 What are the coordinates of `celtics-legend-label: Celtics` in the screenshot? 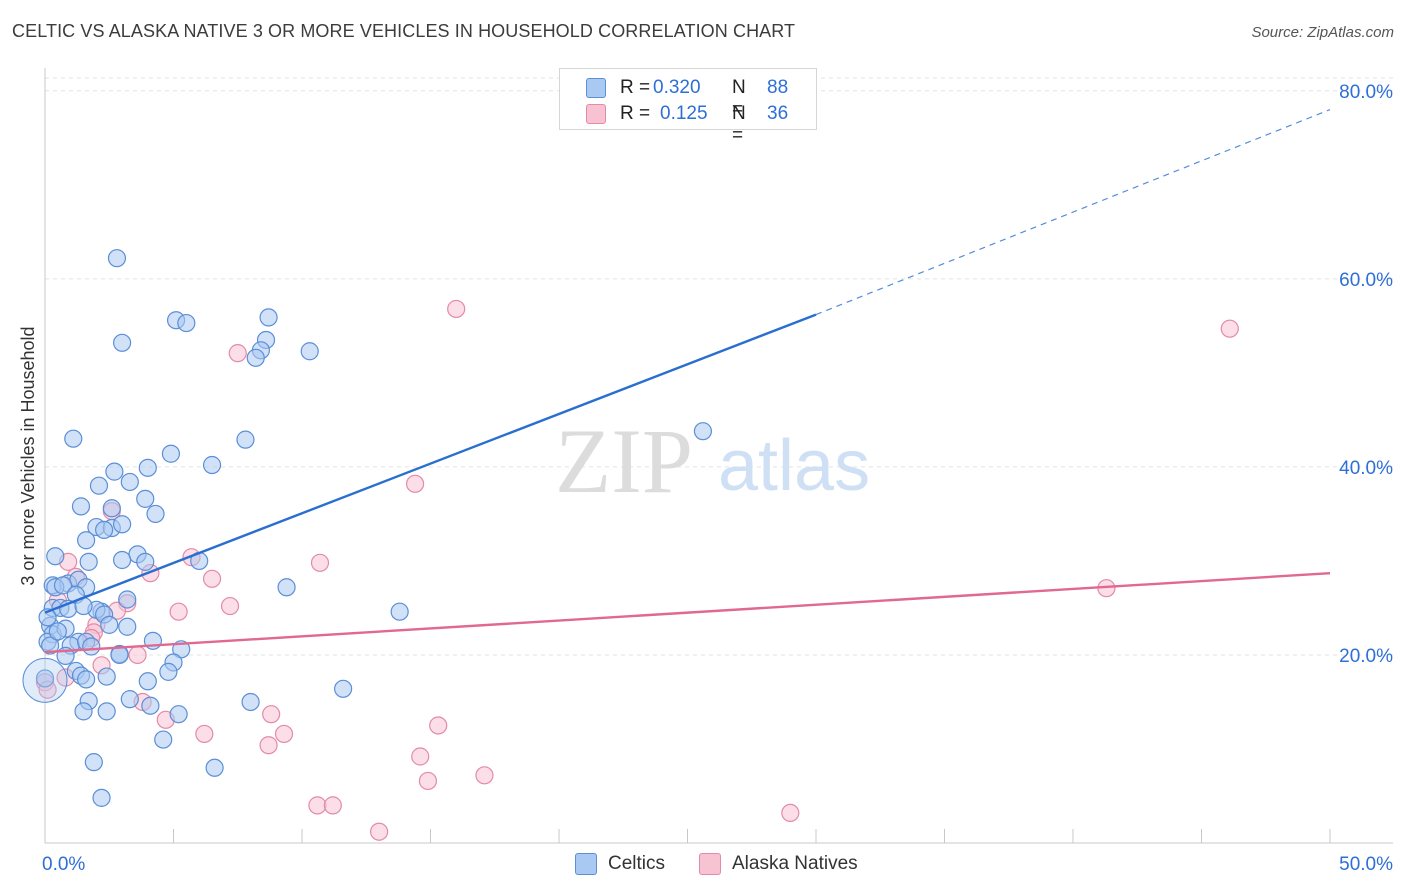 It's located at (637, 863).